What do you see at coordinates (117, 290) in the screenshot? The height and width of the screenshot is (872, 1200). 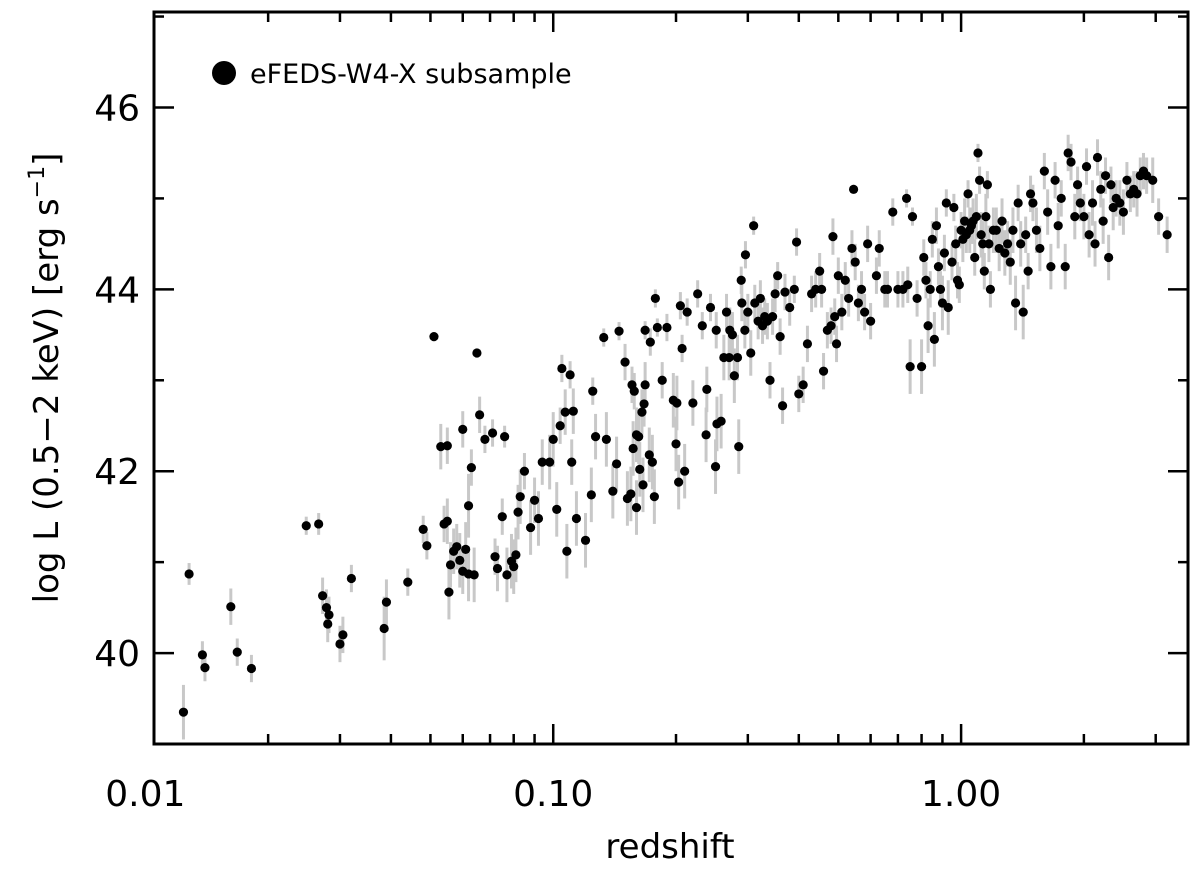 I see `y-tick-label: 44` at bounding box center [117, 290].